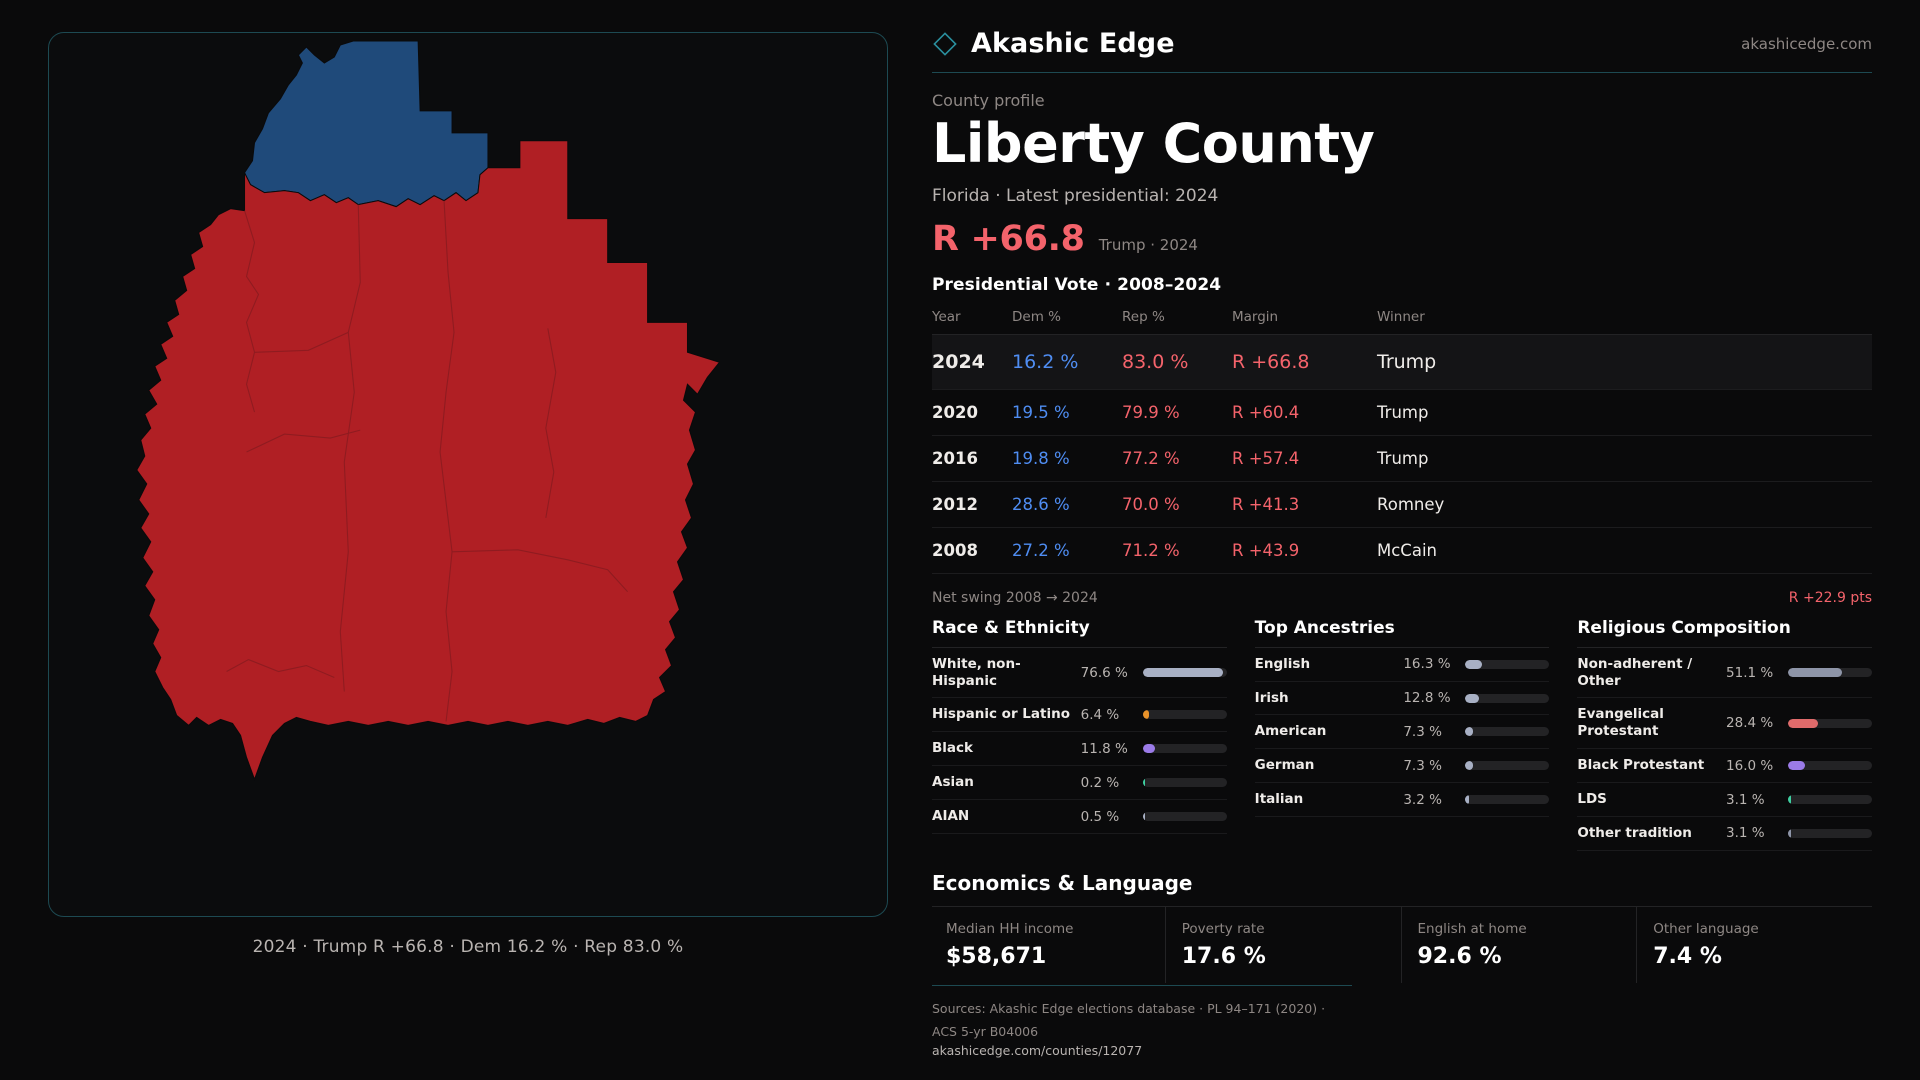 Image resolution: width=1920 pixels, height=1080 pixels. What do you see at coordinates (1304, 458) in the screenshot?
I see `cell-margin: R +57.4` at bounding box center [1304, 458].